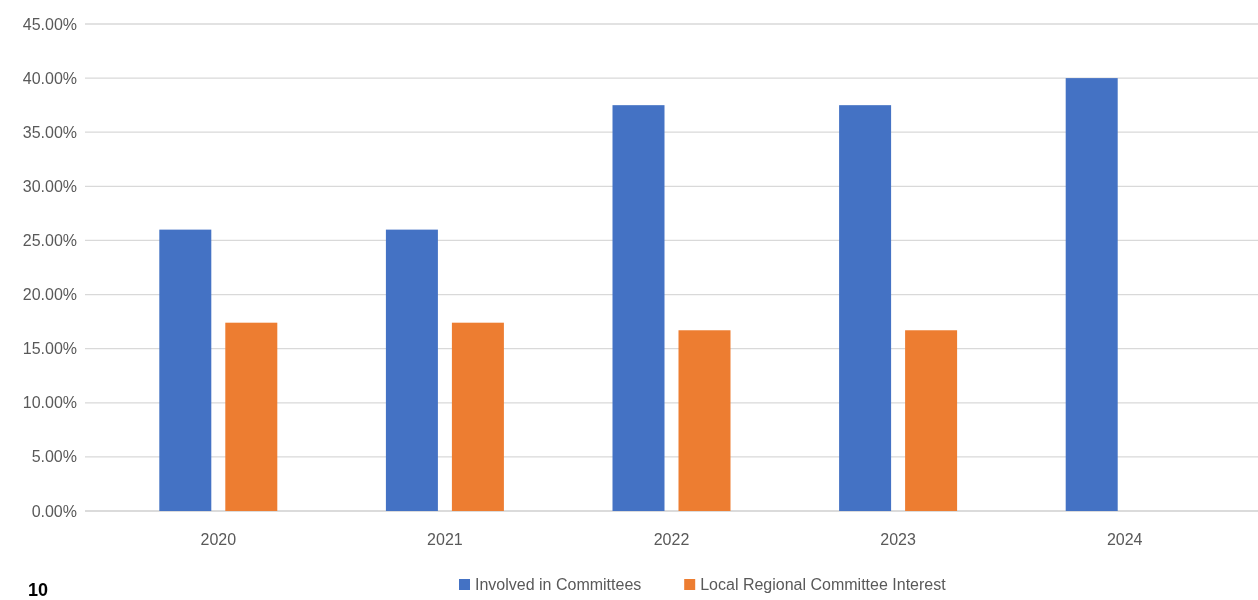 The image size is (1258, 600). Describe the element at coordinates (218, 539) in the screenshot. I see `x-tick-label: 2020` at that location.